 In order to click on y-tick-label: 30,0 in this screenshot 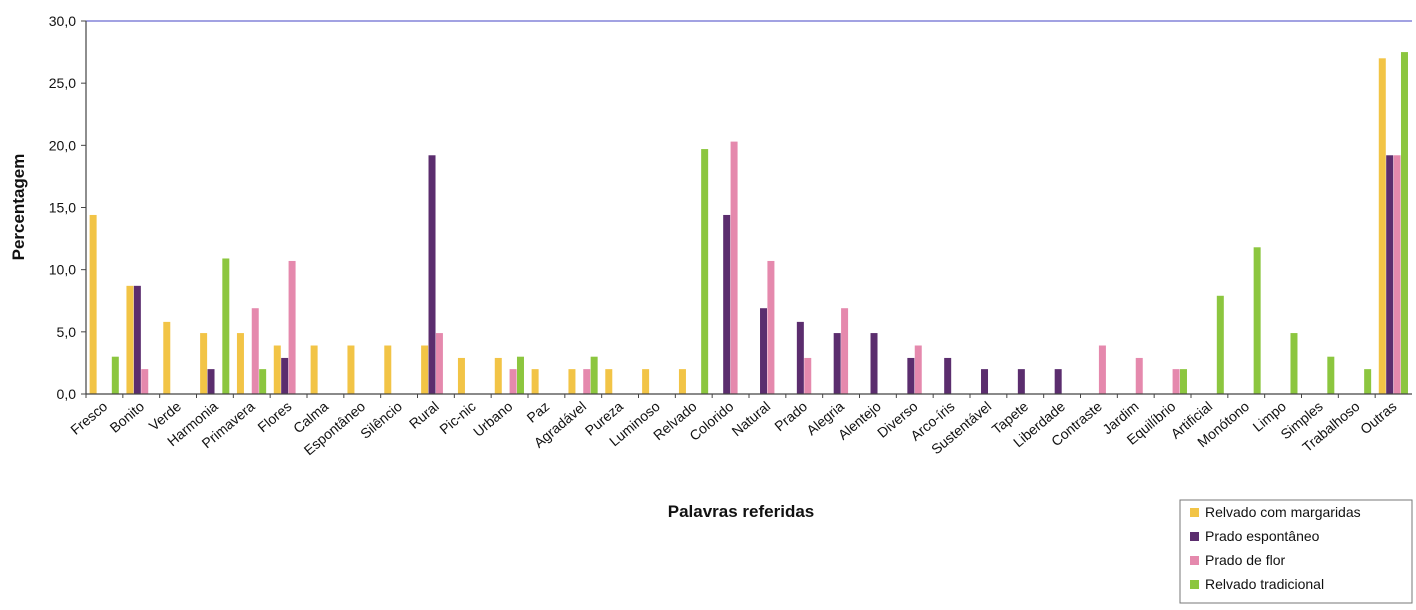, I will do `click(62, 21)`.